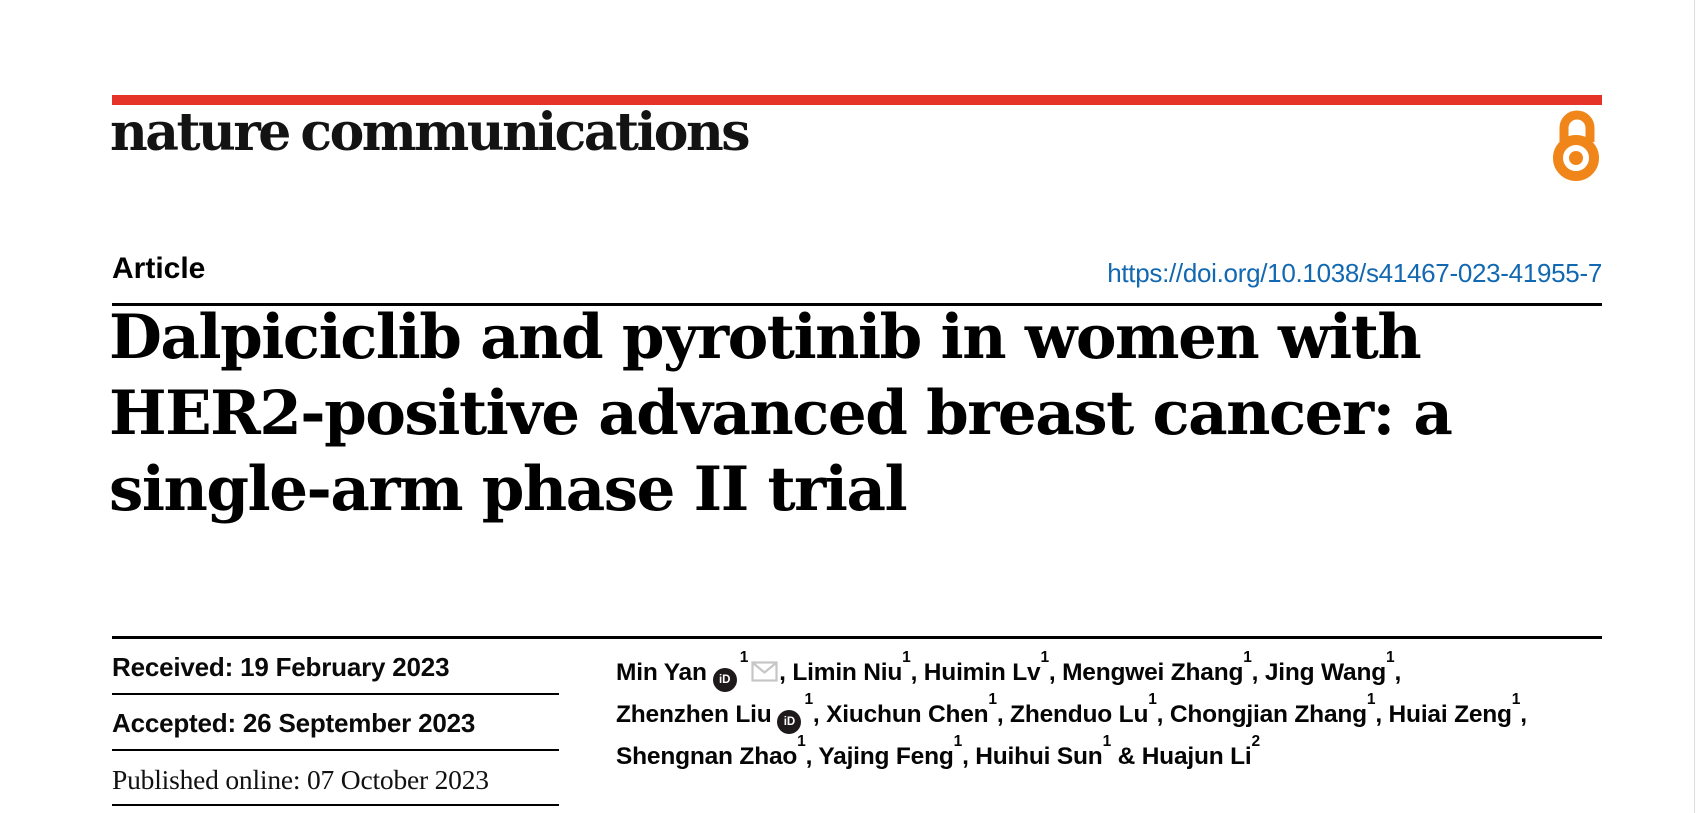 Image resolution: width=1701 pixels, height=813 pixels. I want to click on author-name-text: , Xiuchun Chen, so click(900, 715).